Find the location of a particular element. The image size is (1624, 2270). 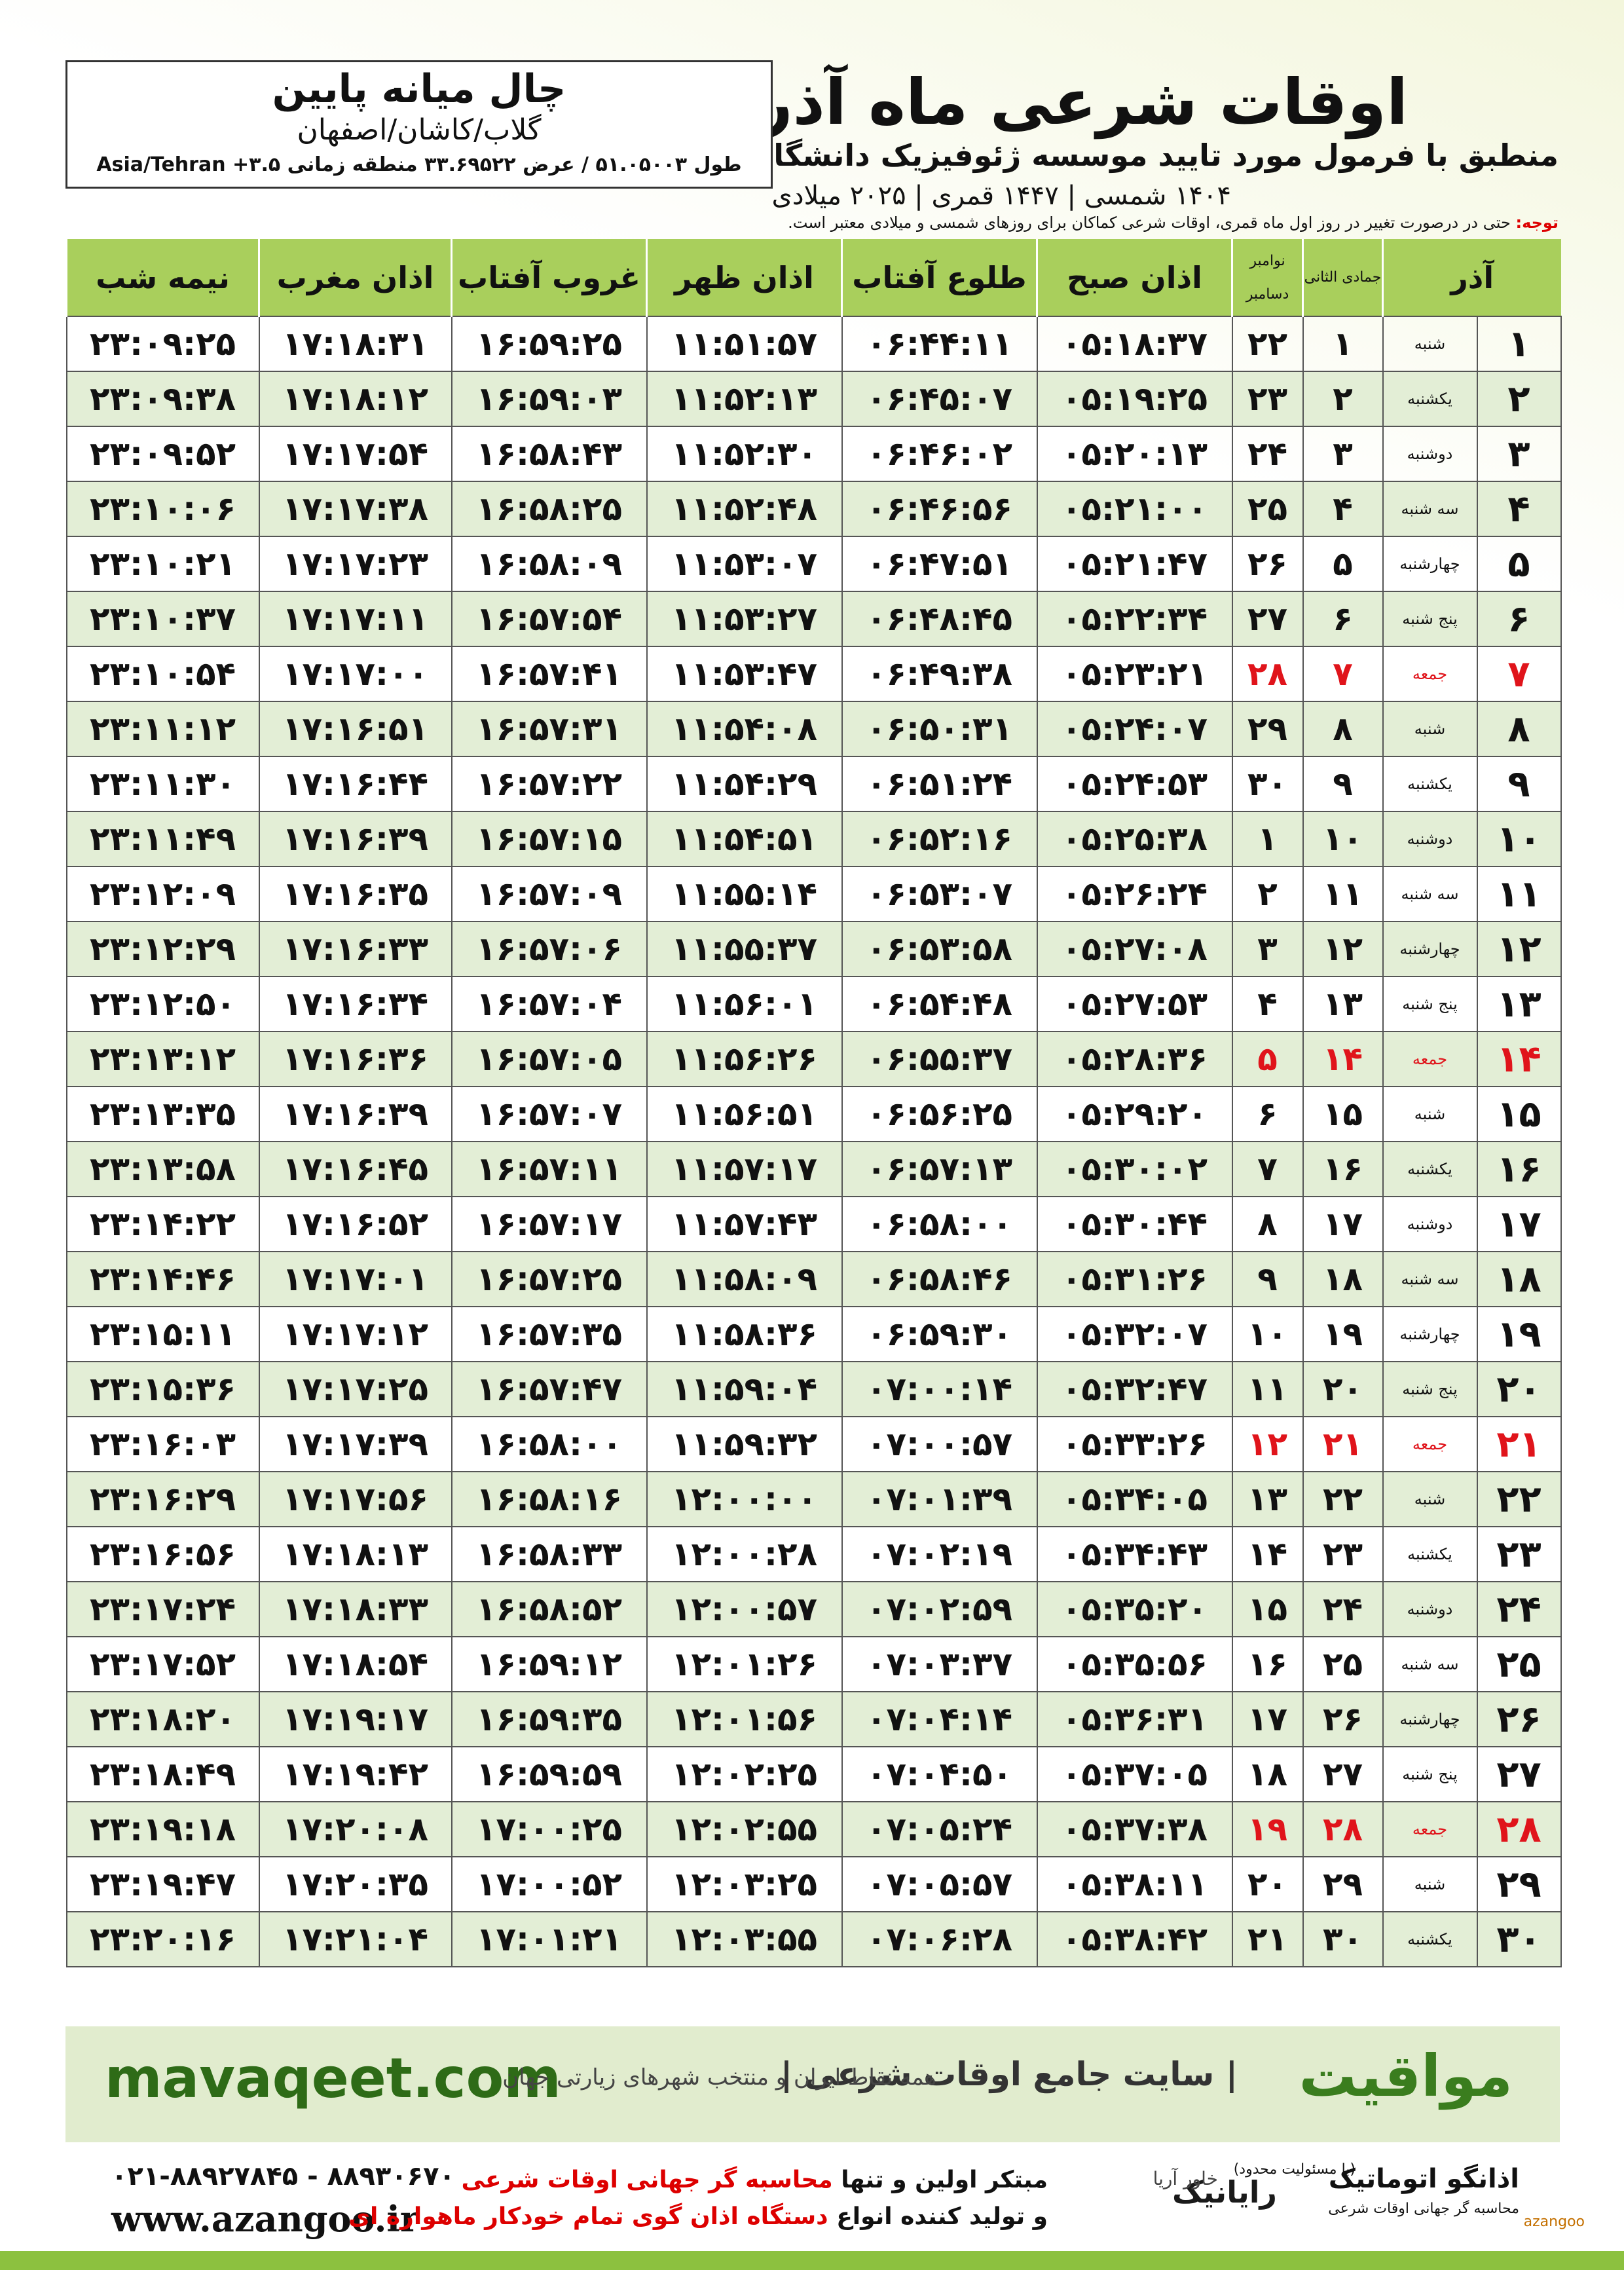

table-cell: ۲۳:۱۵:۱۱ is located at coordinates (162, 1334).